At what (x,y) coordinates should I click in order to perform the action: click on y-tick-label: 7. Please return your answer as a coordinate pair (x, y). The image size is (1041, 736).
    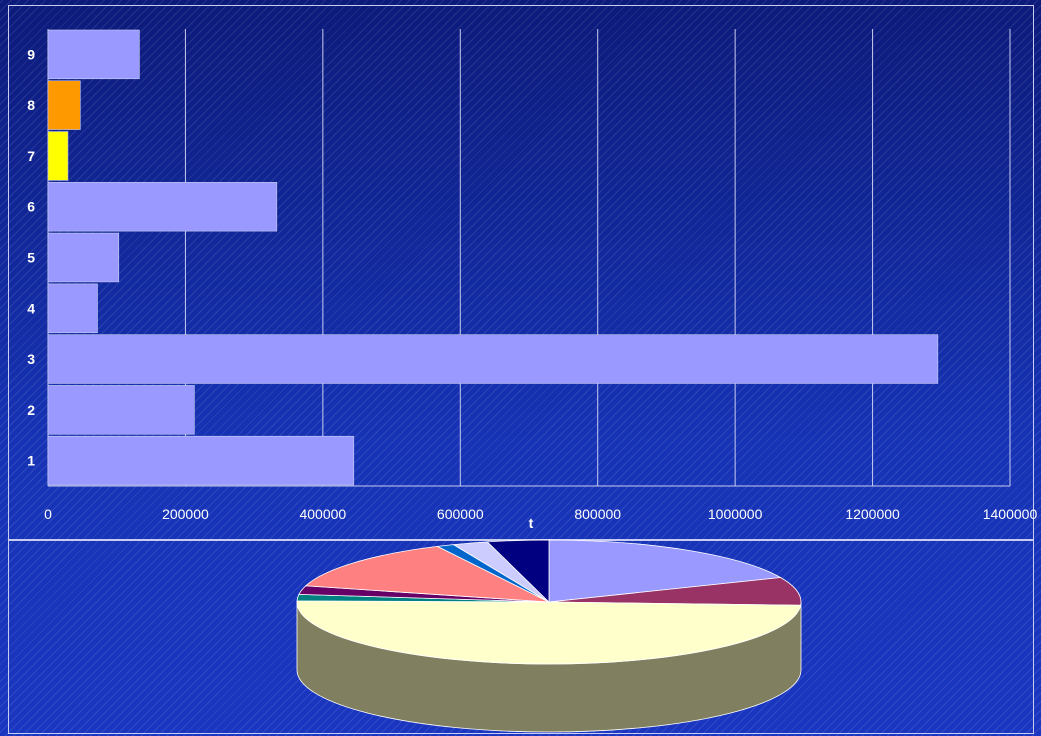
    Looking at the image, I should click on (31, 156).